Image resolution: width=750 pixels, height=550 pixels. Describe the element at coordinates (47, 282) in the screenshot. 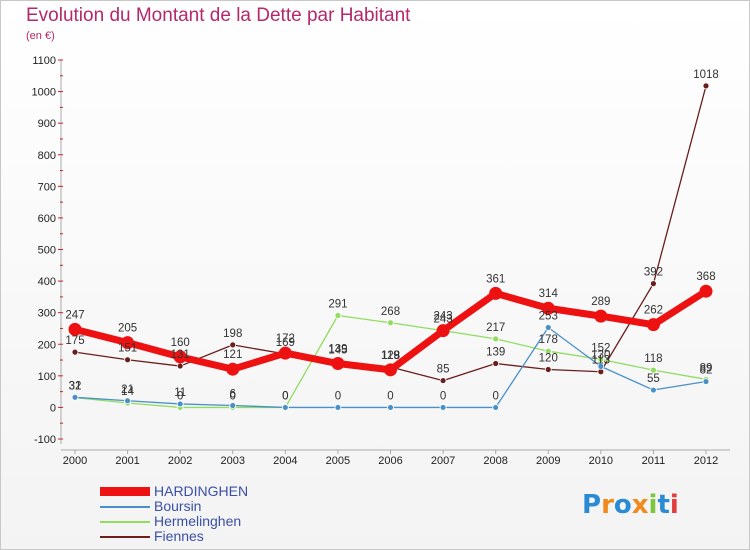

I see `y-tick-label: 400` at that location.